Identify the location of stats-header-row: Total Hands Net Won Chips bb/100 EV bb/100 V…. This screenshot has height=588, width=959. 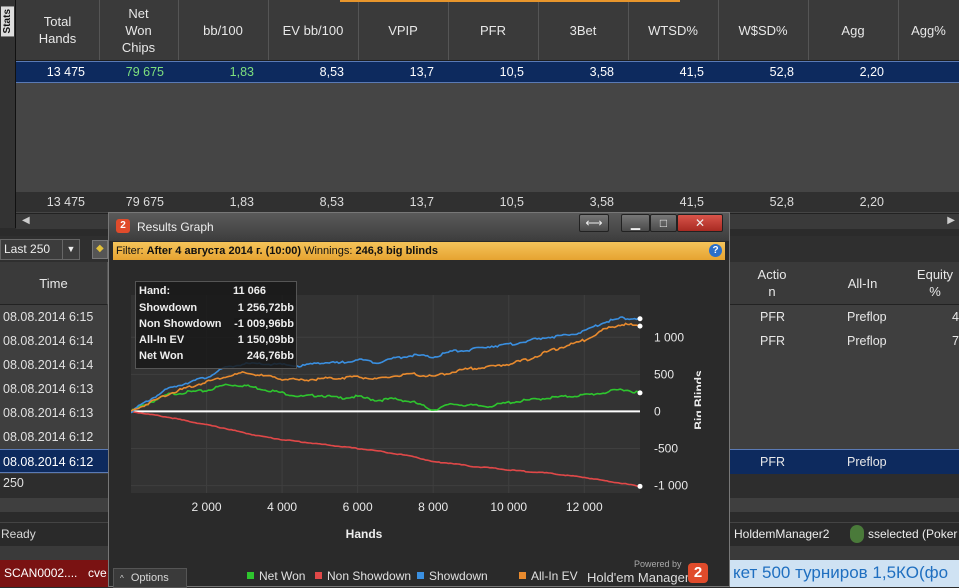
(487, 30).